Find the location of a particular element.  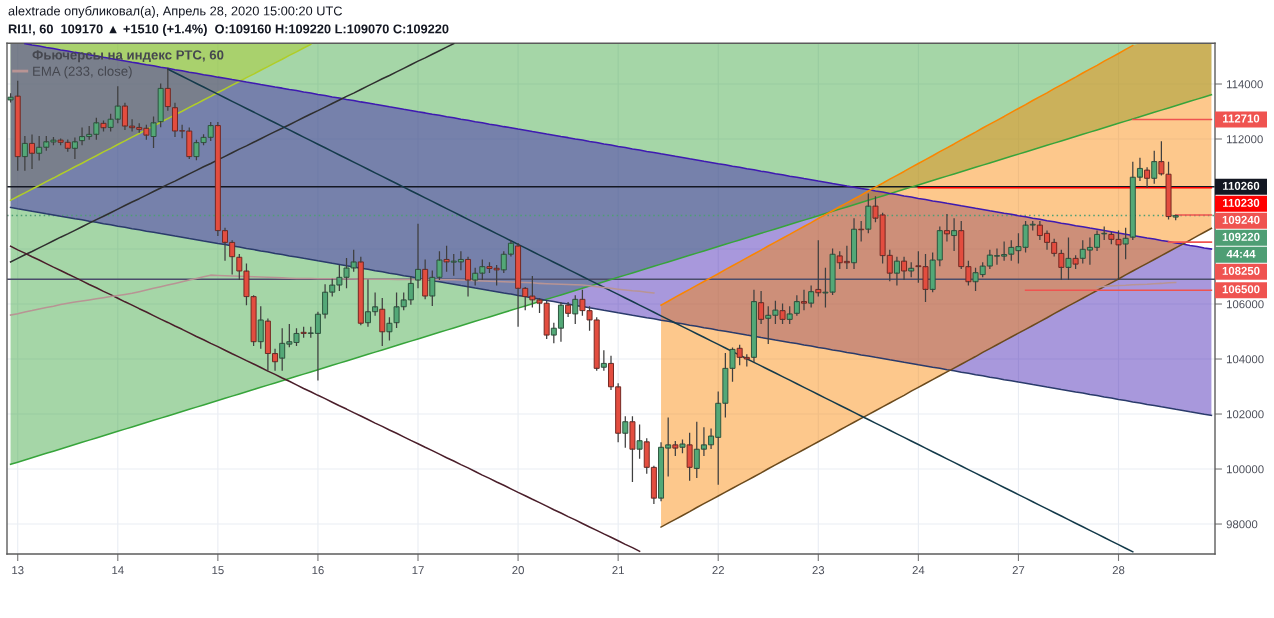

x-tick-label: 16 is located at coordinates (318, 570).